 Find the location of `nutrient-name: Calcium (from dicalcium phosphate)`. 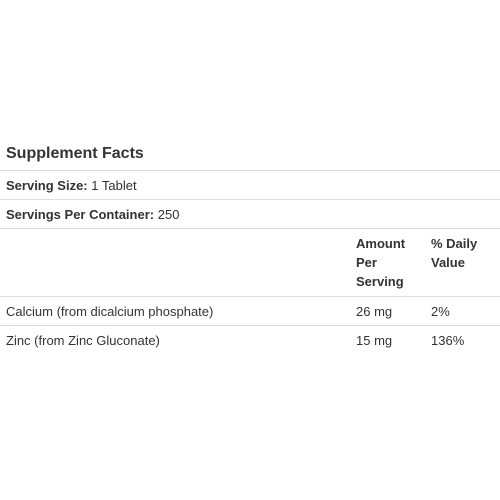

nutrient-name: Calcium (from dicalcium phosphate) is located at coordinates (110, 311).